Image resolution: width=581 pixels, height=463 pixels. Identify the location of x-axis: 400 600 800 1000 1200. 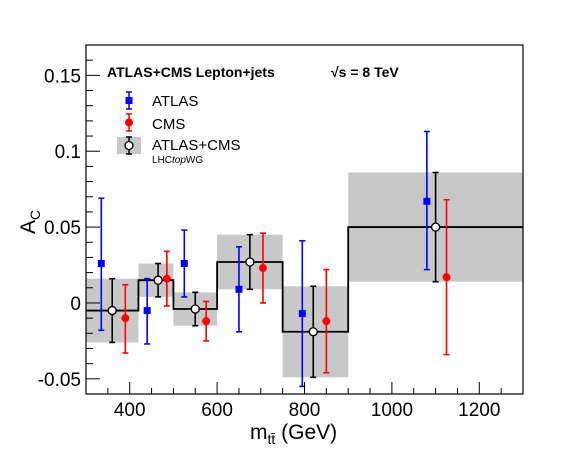
(304, 401).